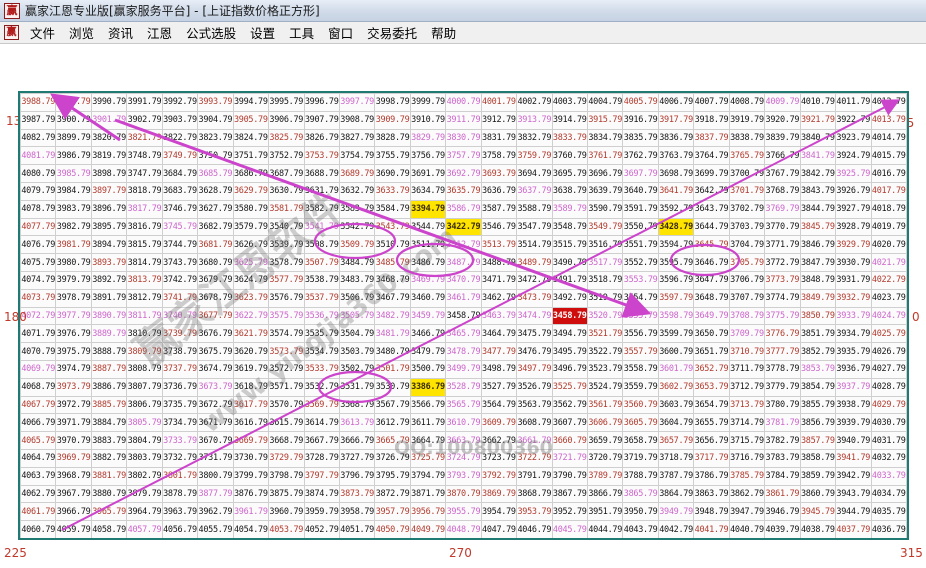  I want to click on grid-cell: 3778.79, so click(782, 369).